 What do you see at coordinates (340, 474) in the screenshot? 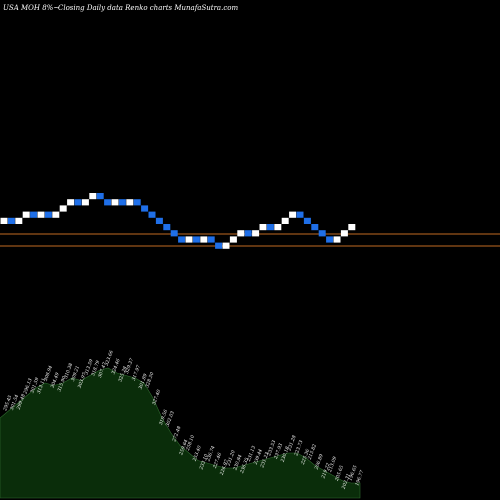
I see `volume-value-label: 205.65` at bounding box center [340, 474].